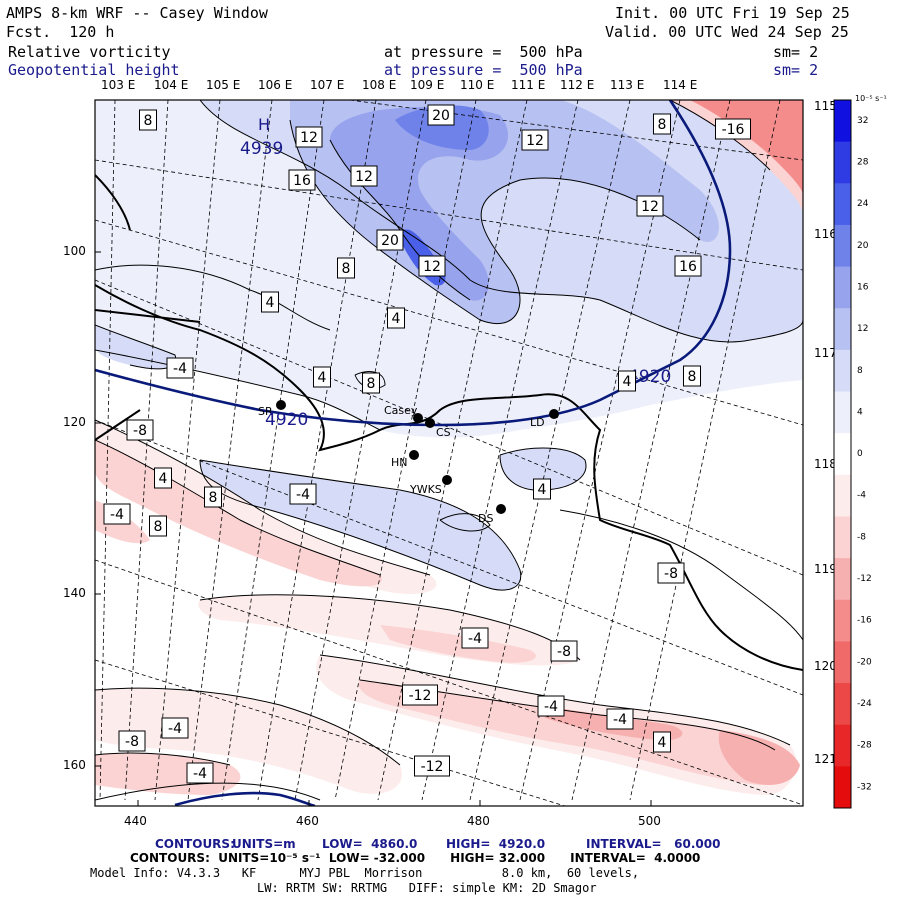 The image size is (900, 900). Describe the element at coordinates (370, 844) in the screenshot. I see `footer-height-low: LOW= 4860.0` at that location.